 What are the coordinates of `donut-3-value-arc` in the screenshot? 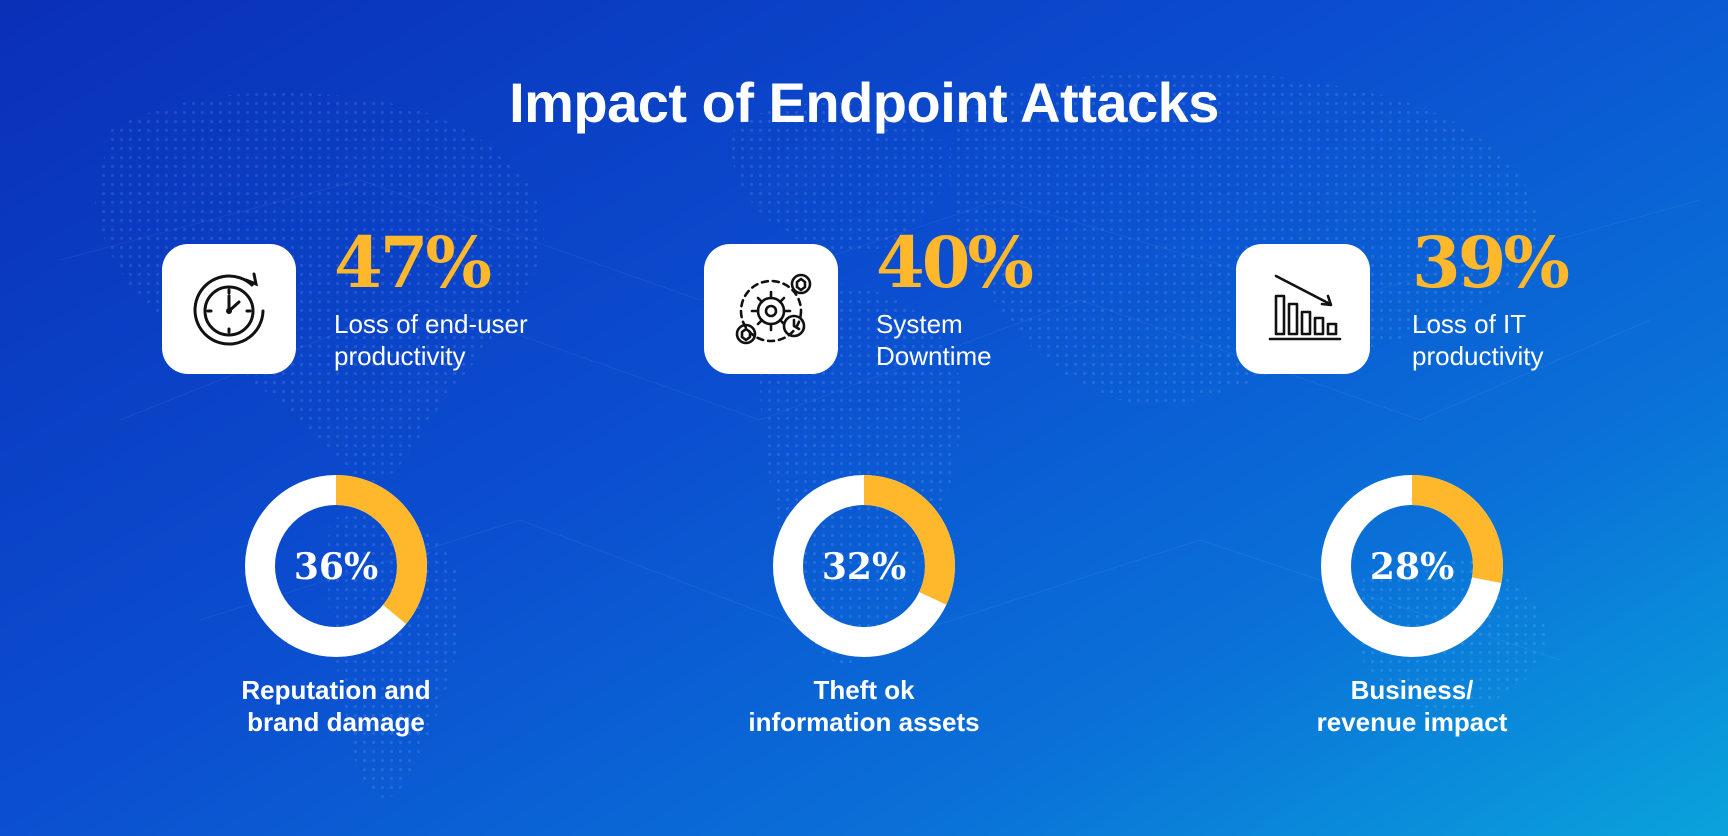 It's located at (1457, 529).